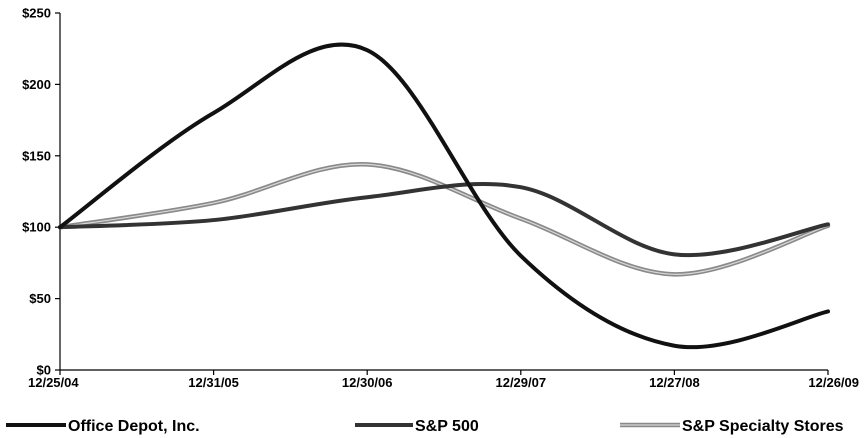  What do you see at coordinates (44, 370) in the screenshot?
I see `y-tick-label: $0` at bounding box center [44, 370].